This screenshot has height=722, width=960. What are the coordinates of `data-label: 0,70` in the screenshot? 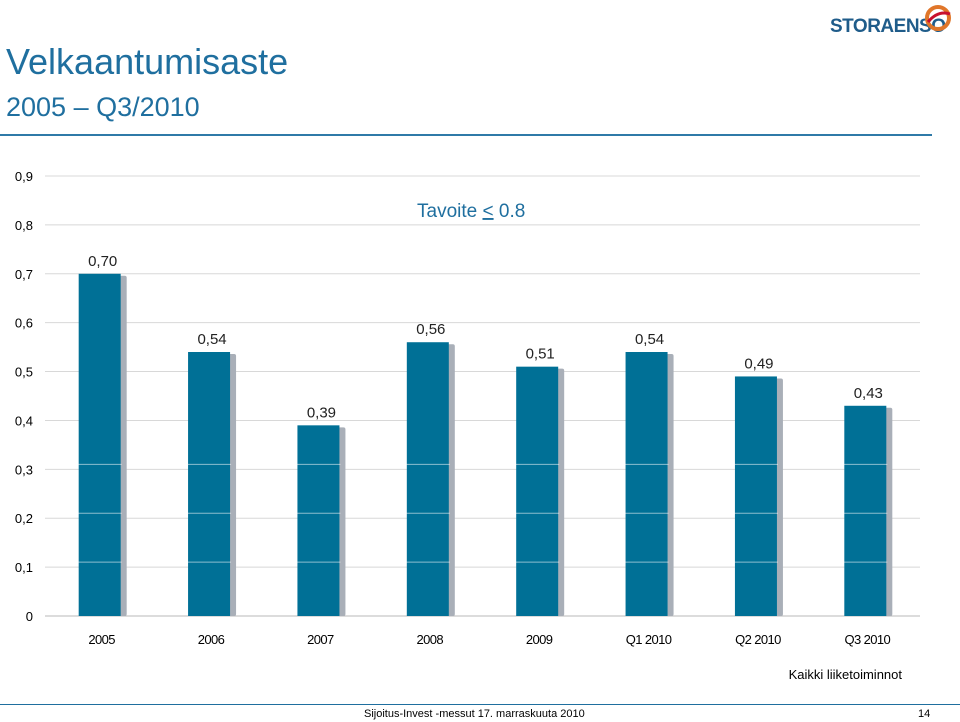 It's located at (102, 261).